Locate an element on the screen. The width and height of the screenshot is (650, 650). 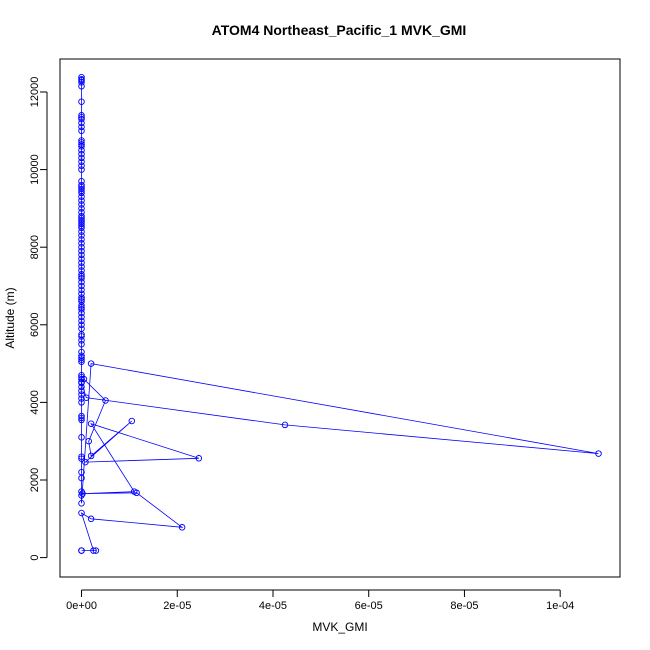
y-tick-label: 12000 is located at coordinates (35, 92).